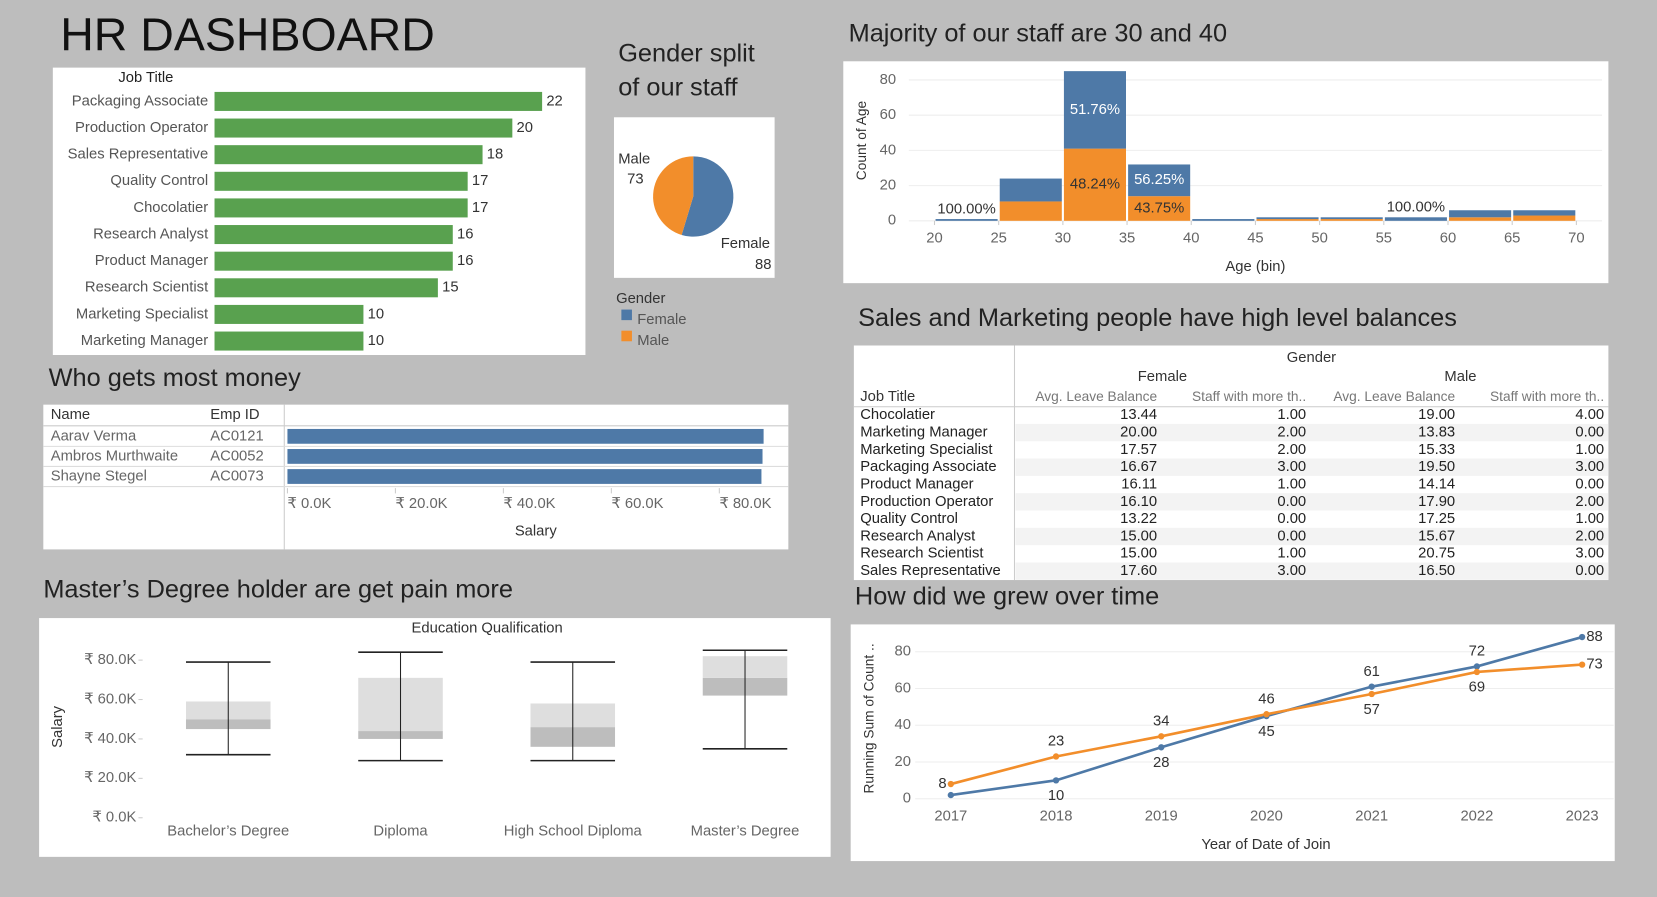 The image size is (1657, 897). I want to click on x-tick-label: ₹ 0.0K, so click(309, 504).